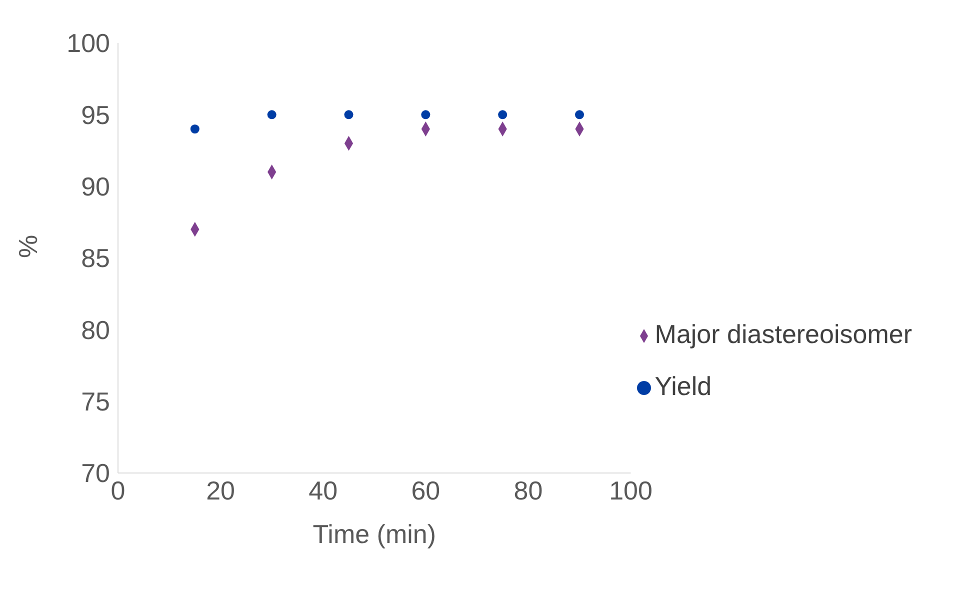 This screenshot has width=960, height=596. I want to click on y-tick-label: 95, so click(95, 115).